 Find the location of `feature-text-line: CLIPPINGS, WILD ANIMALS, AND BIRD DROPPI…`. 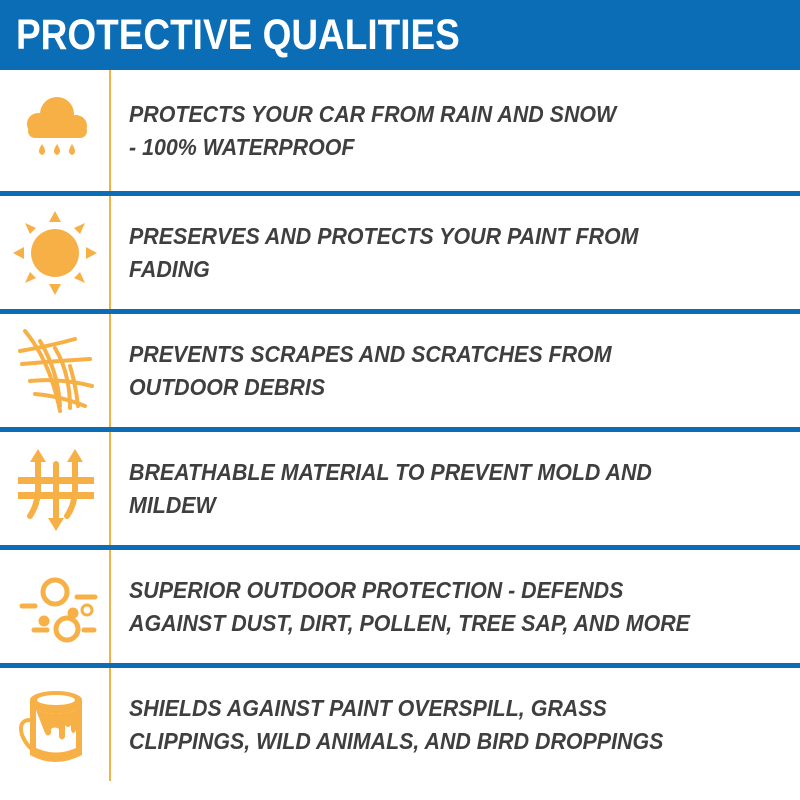

feature-text-line: CLIPPINGS, WILD ANIMALS, AND BIRD DROPPI… is located at coordinates (396, 740).